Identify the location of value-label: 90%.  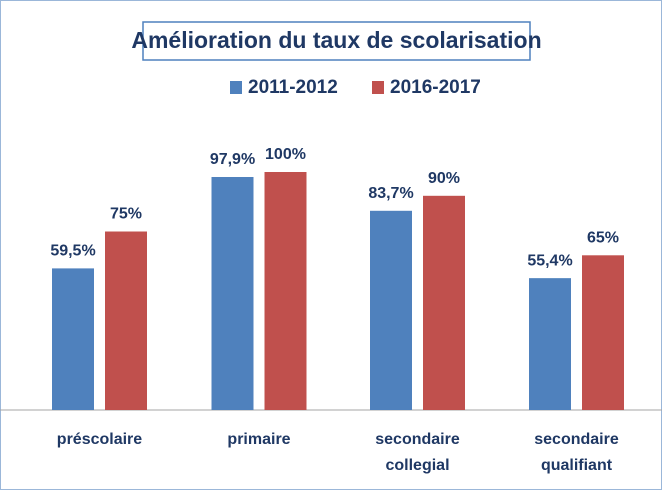
(444, 178).